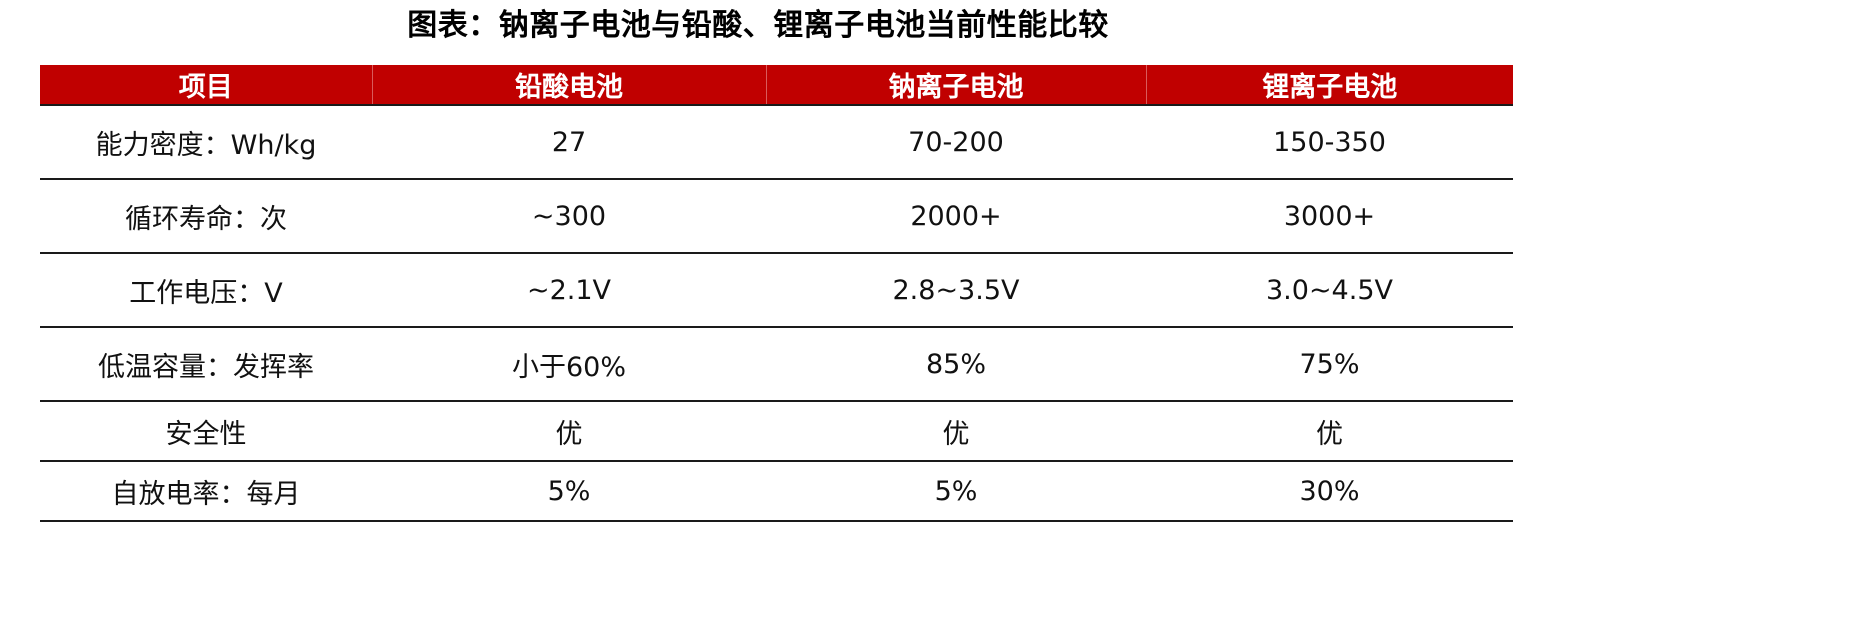 Image resolution: width=1855 pixels, height=623 pixels. I want to click on row-label: 自放电率：每月, so click(206, 491).